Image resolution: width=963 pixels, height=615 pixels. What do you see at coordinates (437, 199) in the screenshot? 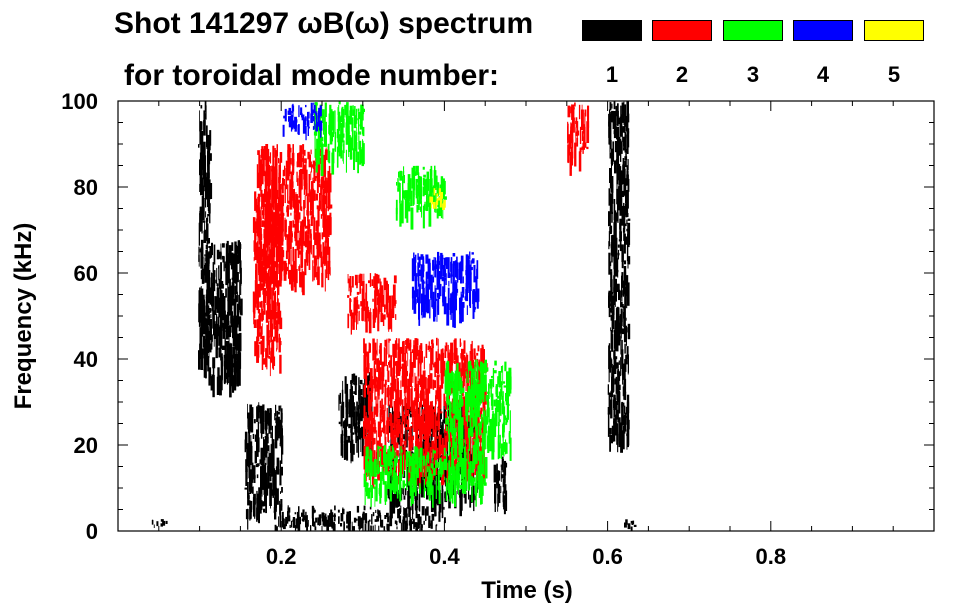
I see `mode-5-region` at bounding box center [437, 199].